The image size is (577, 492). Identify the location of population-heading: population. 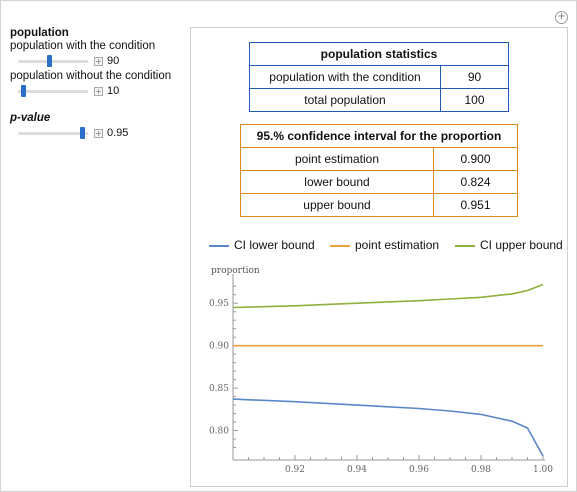
(39, 33).